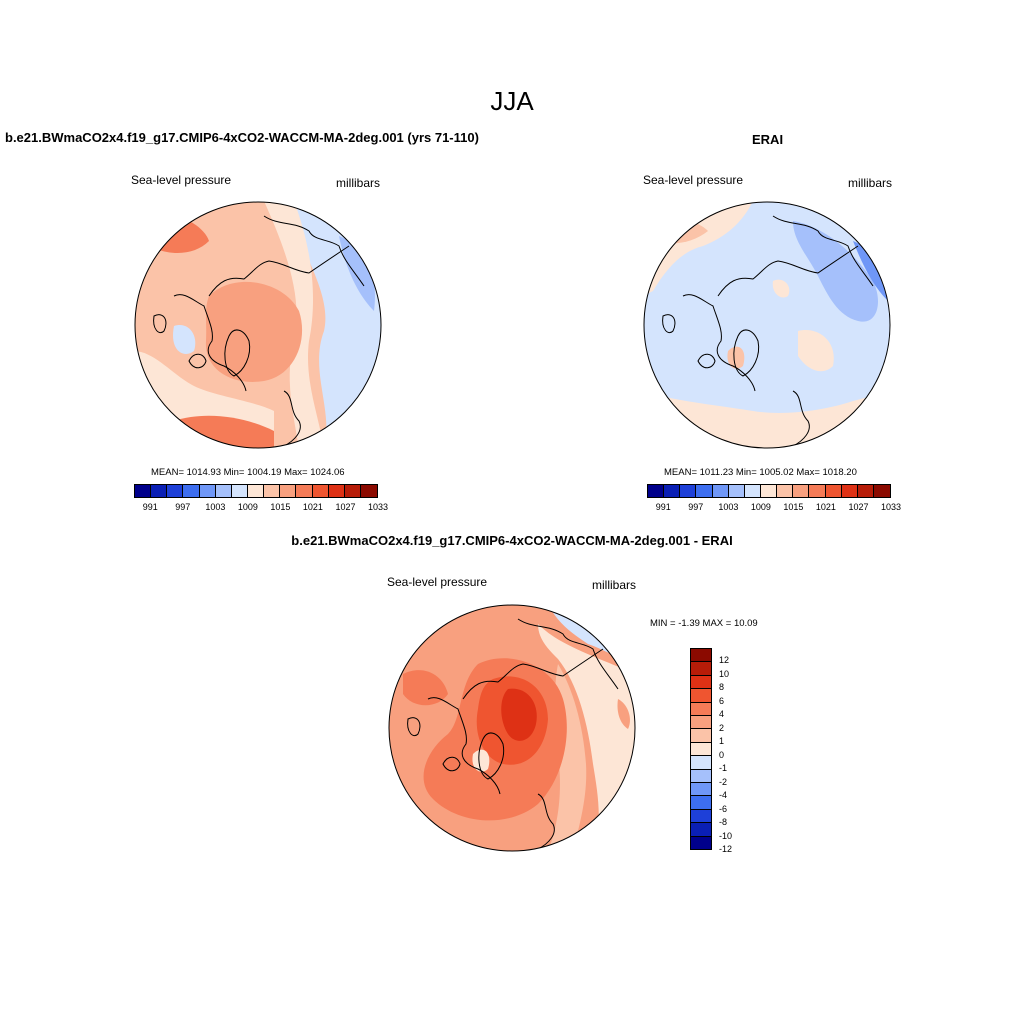 This screenshot has width=1024, height=1024. Describe the element at coordinates (181, 180) in the screenshot. I see `panel1-variable-label: Sea-level pressure` at that location.